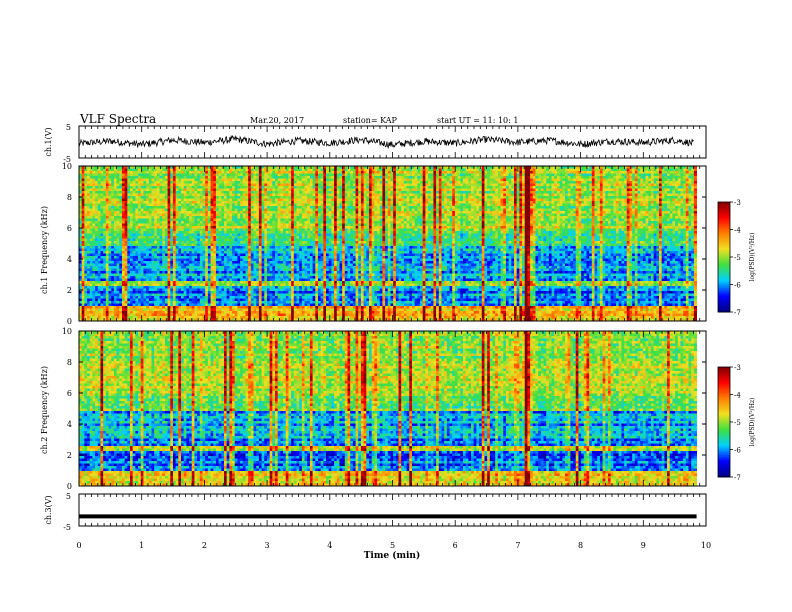 The image size is (792, 612). Describe the element at coordinates (706, 545) in the screenshot. I see `time-tick-label: 10` at that location.